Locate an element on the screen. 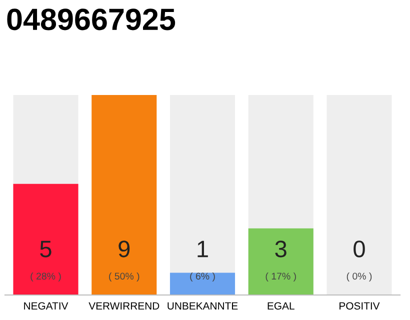 The height and width of the screenshot is (320, 410). chart-title: 0489667925 is located at coordinates (91, 19).